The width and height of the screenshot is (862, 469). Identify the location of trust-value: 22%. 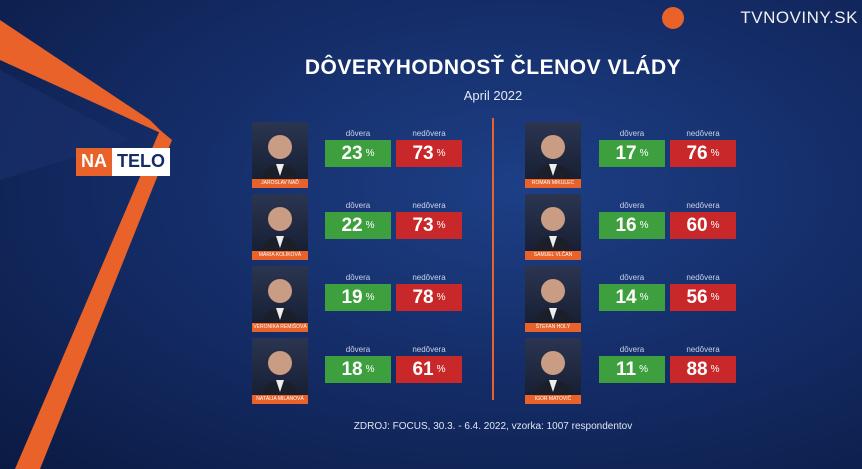
(358, 225).